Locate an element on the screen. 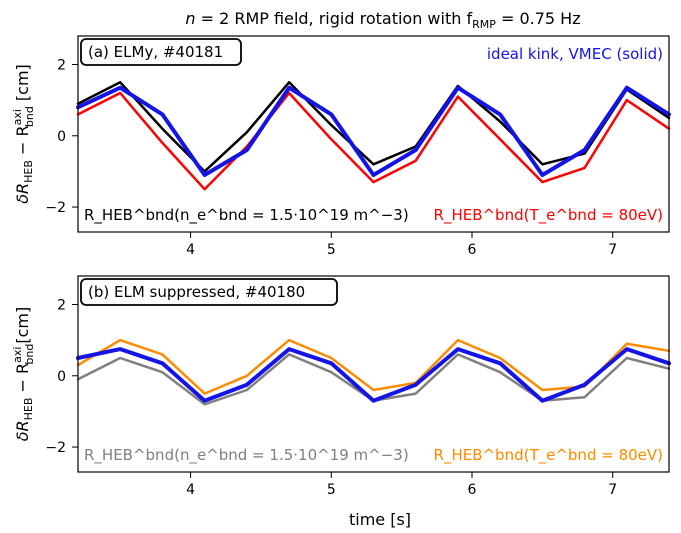 The width and height of the screenshot is (681, 533). series-line-model is located at coordinates (373, 375).